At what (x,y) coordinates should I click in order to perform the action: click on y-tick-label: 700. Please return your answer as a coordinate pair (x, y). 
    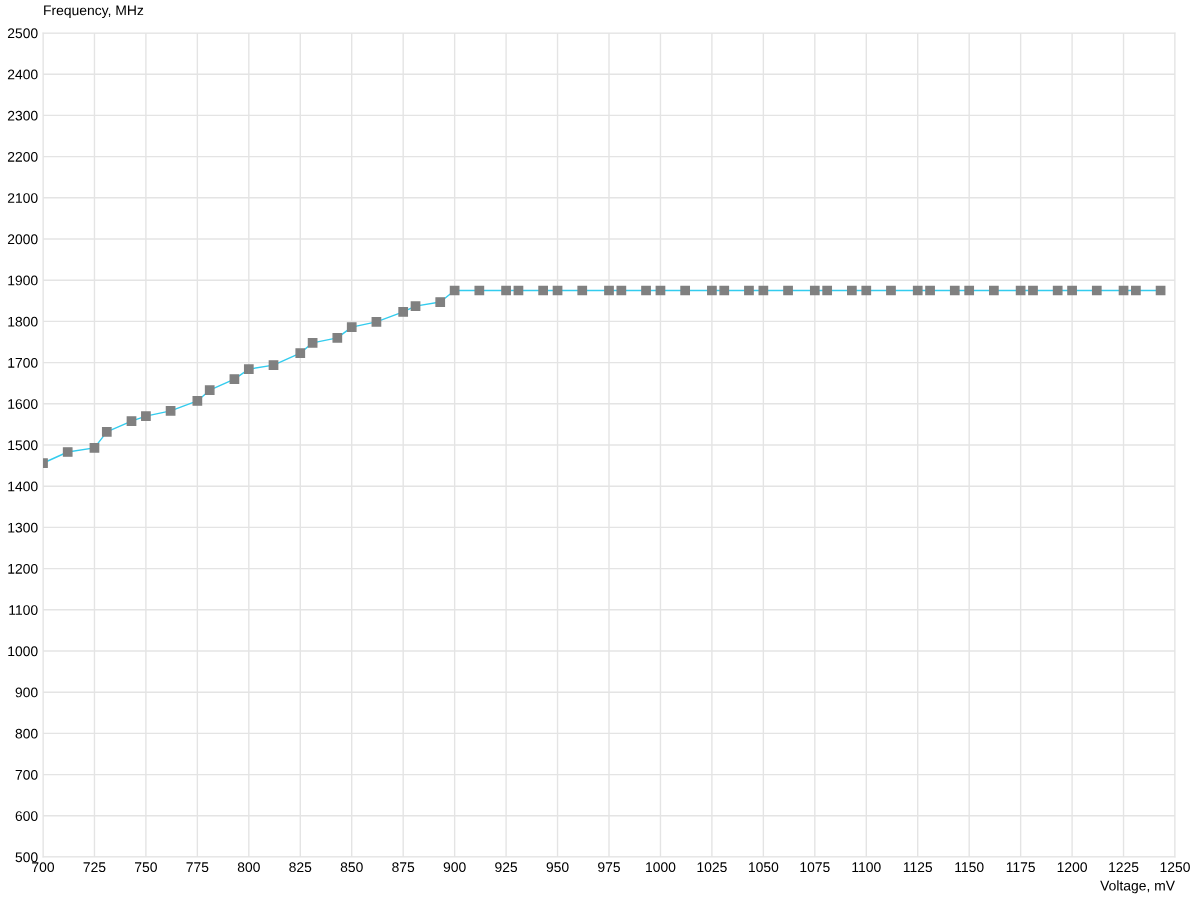
    Looking at the image, I should click on (26, 774).